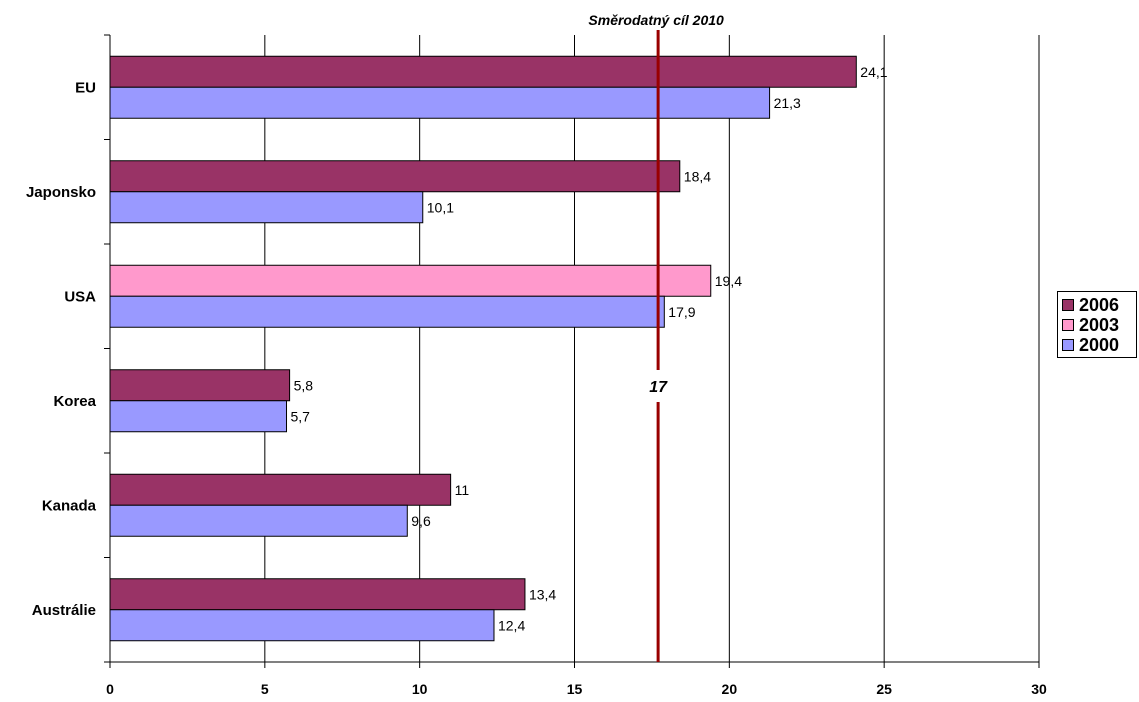 Image resolution: width=1139 pixels, height=702 pixels. What do you see at coordinates (266, 207) in the screenshot?
I see `bar-japonsko-2000` at bounding box center [266, 207].